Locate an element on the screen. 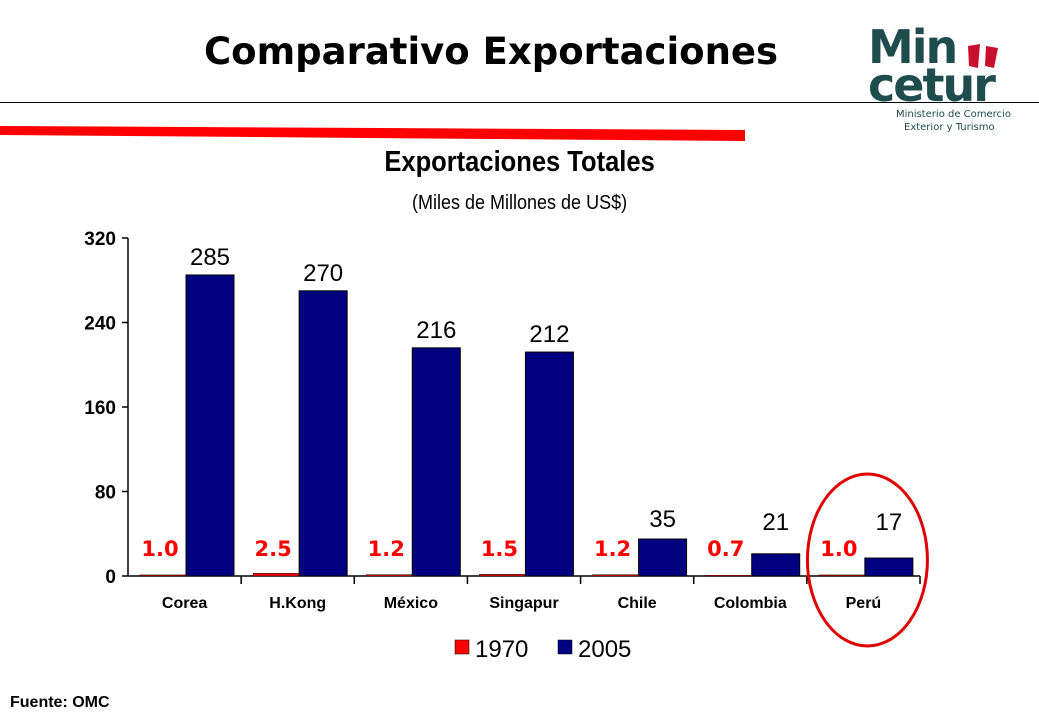  logo-subtitle-line2: Exterior y Turismo is located at coordinates (949, 127).